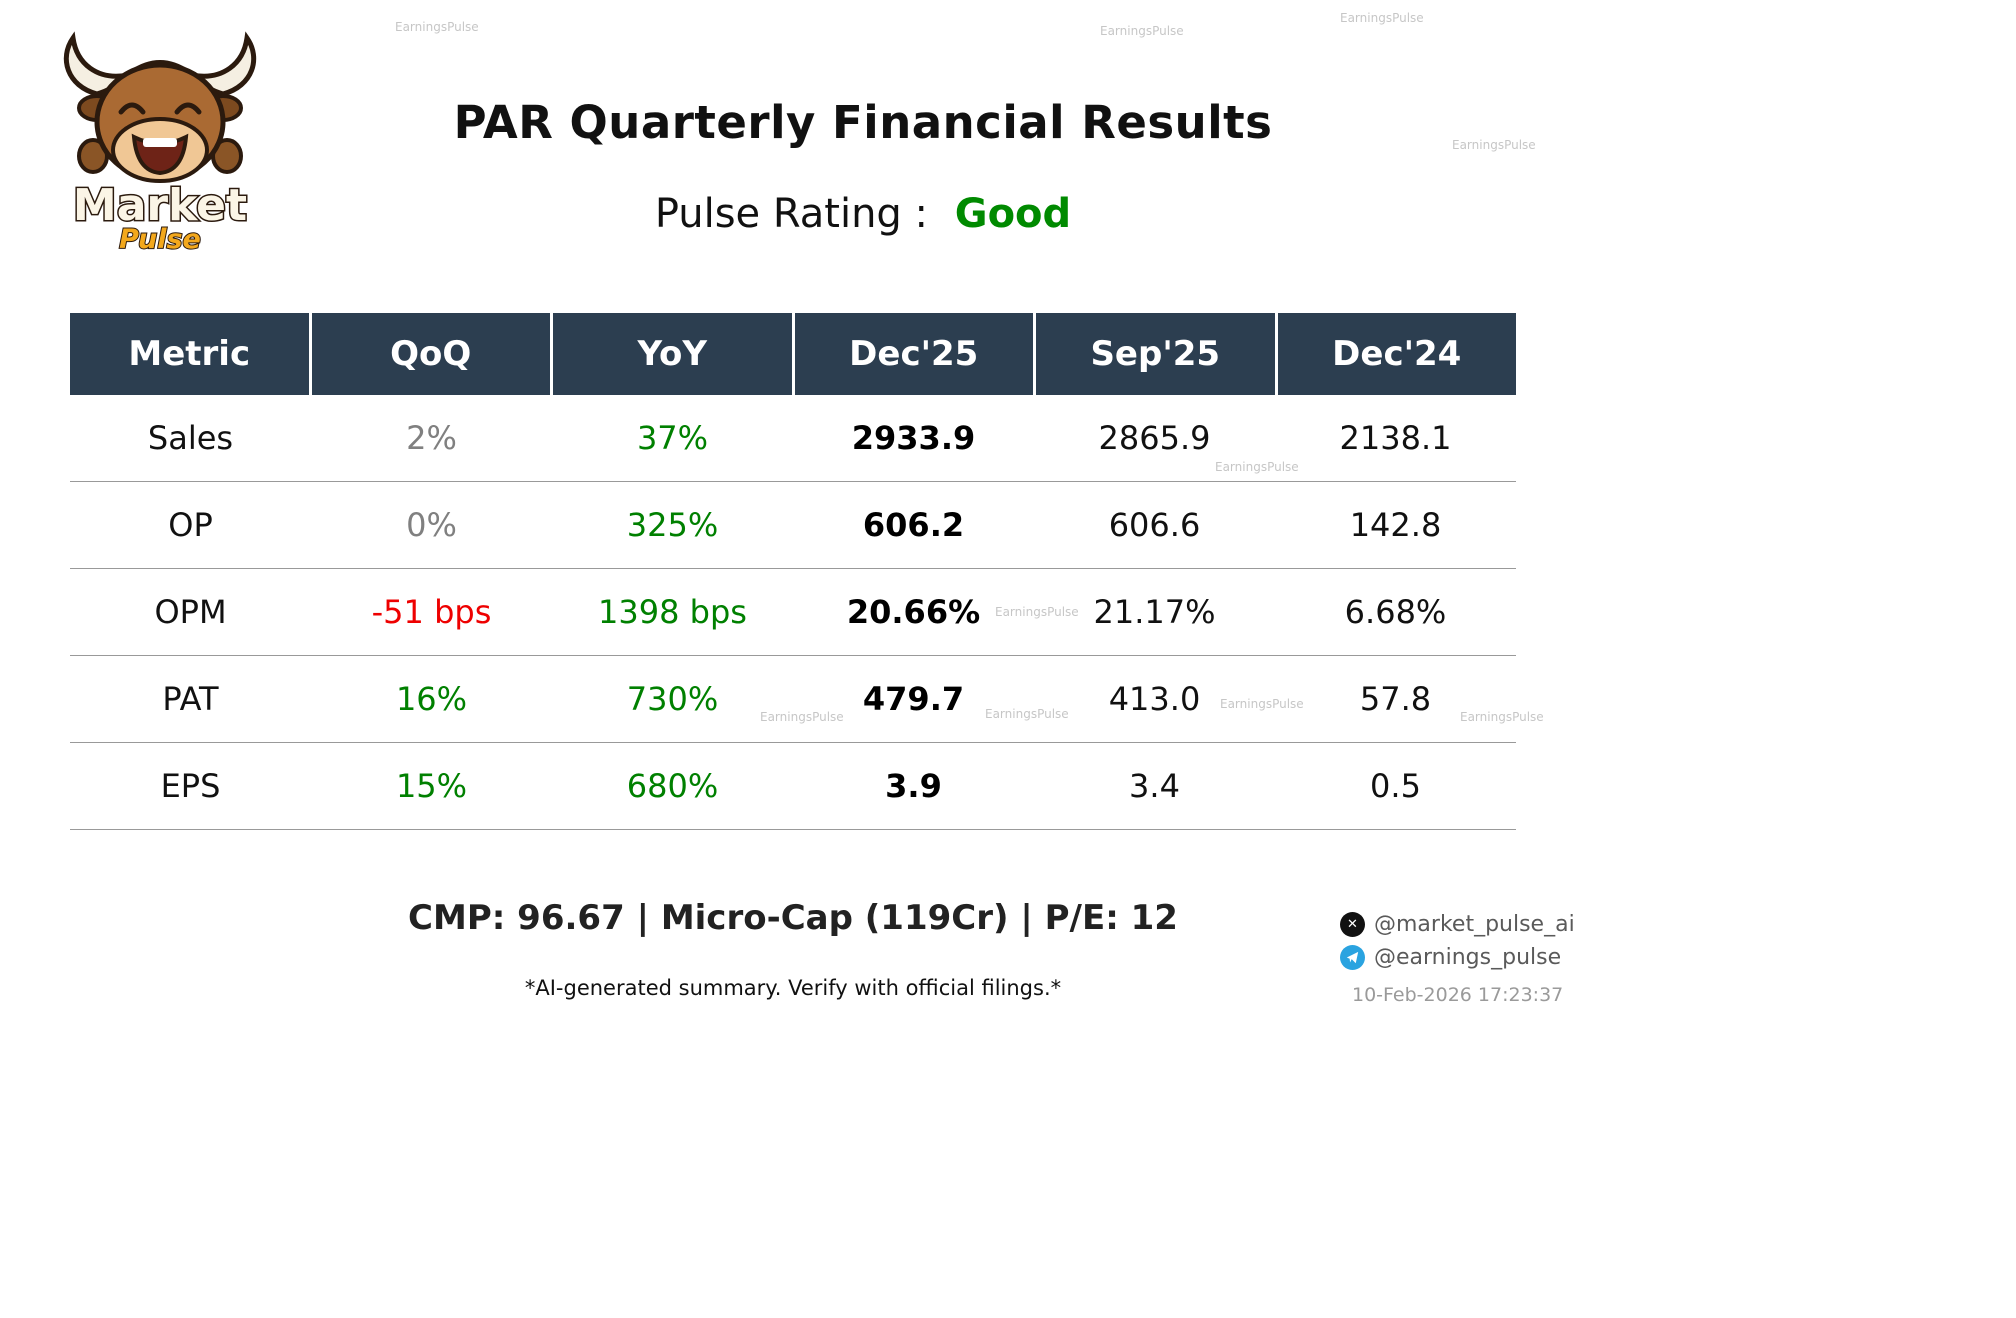 The image size is (2016, 1318). I want to click on logo-wordmark-top: Market, so click(160, 205).